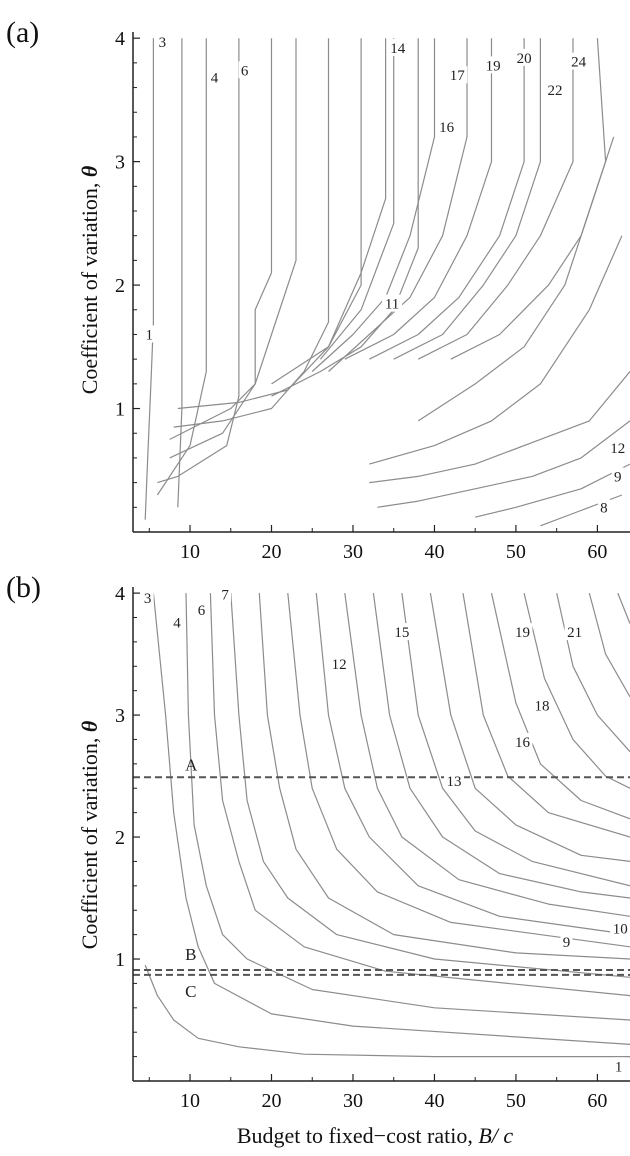 The image size is (630, 1156). I want to click on x-tick-label: 20, so click(272, 1101).